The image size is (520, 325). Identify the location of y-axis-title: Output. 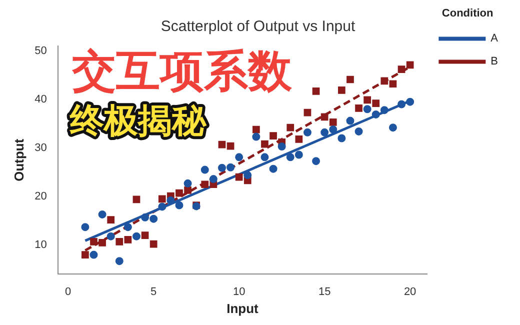
(18, 160).